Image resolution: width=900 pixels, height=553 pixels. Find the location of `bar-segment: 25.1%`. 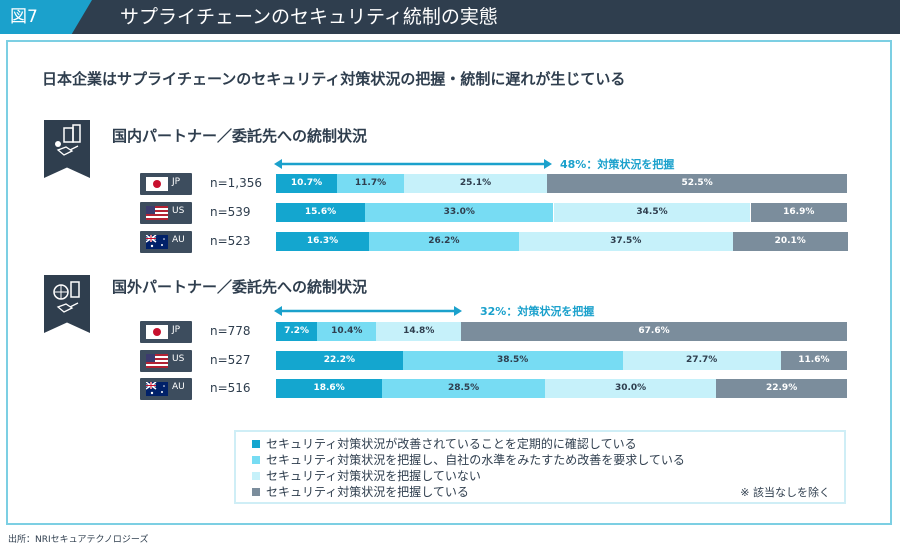

bar-segment: 25.1% is located at coordinates (475, 183).